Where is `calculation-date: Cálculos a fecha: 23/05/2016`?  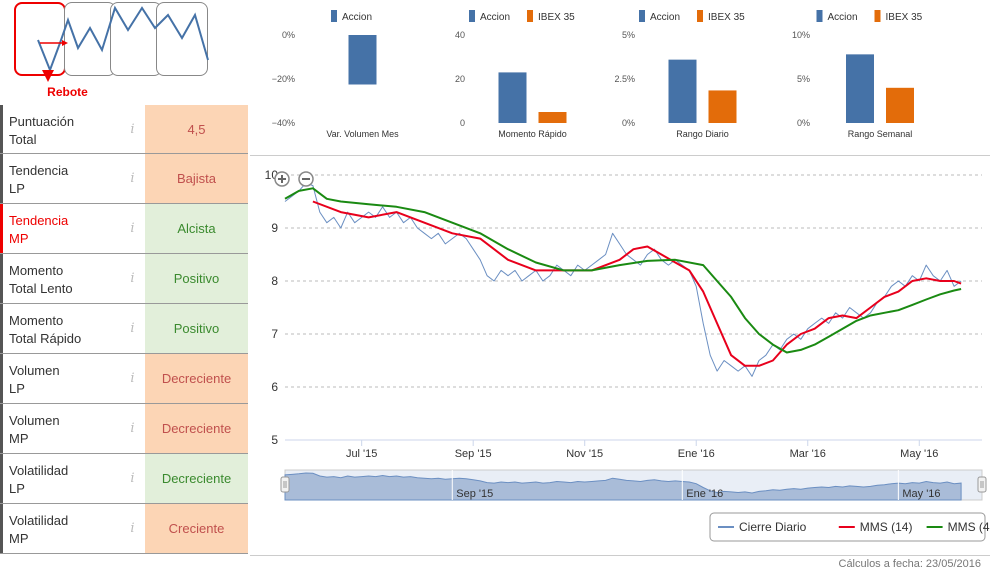 calculation-date: Cálculos a fecha: 23/05/2016 is located at coordinates (910, 564).